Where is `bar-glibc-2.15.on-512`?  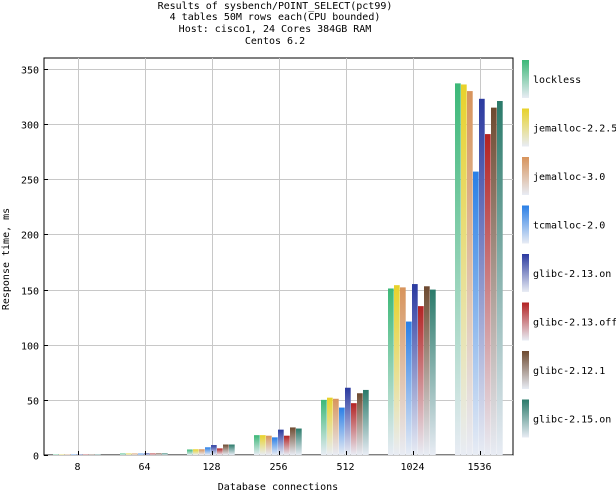
bar-glibc-2.15.on-512 is located at coordinates (366, 422).